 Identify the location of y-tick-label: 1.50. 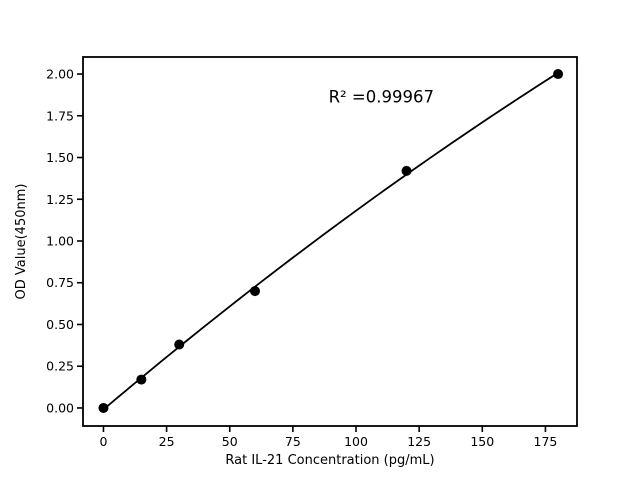
(60, 157).